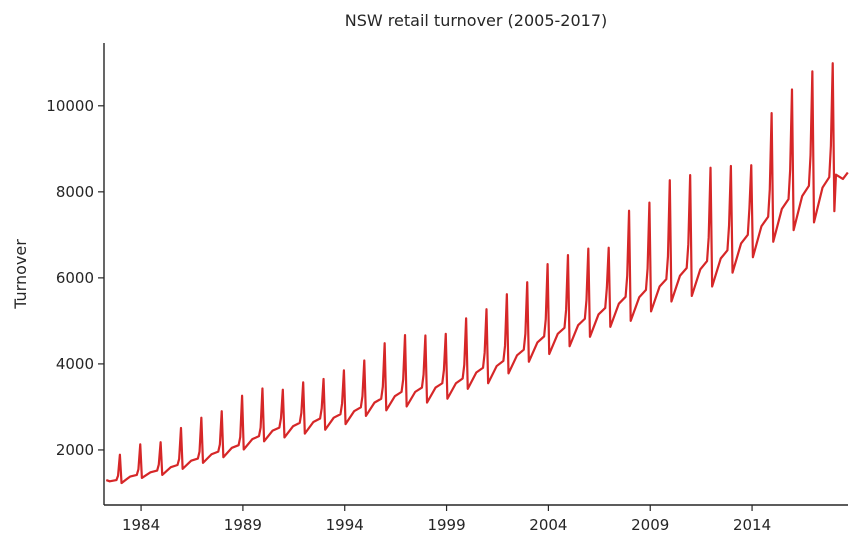  What do you see at coordinates (20, 274) in the screenshot?
I see `y-axis-label: Turnover` at bounding box center [20, 274].